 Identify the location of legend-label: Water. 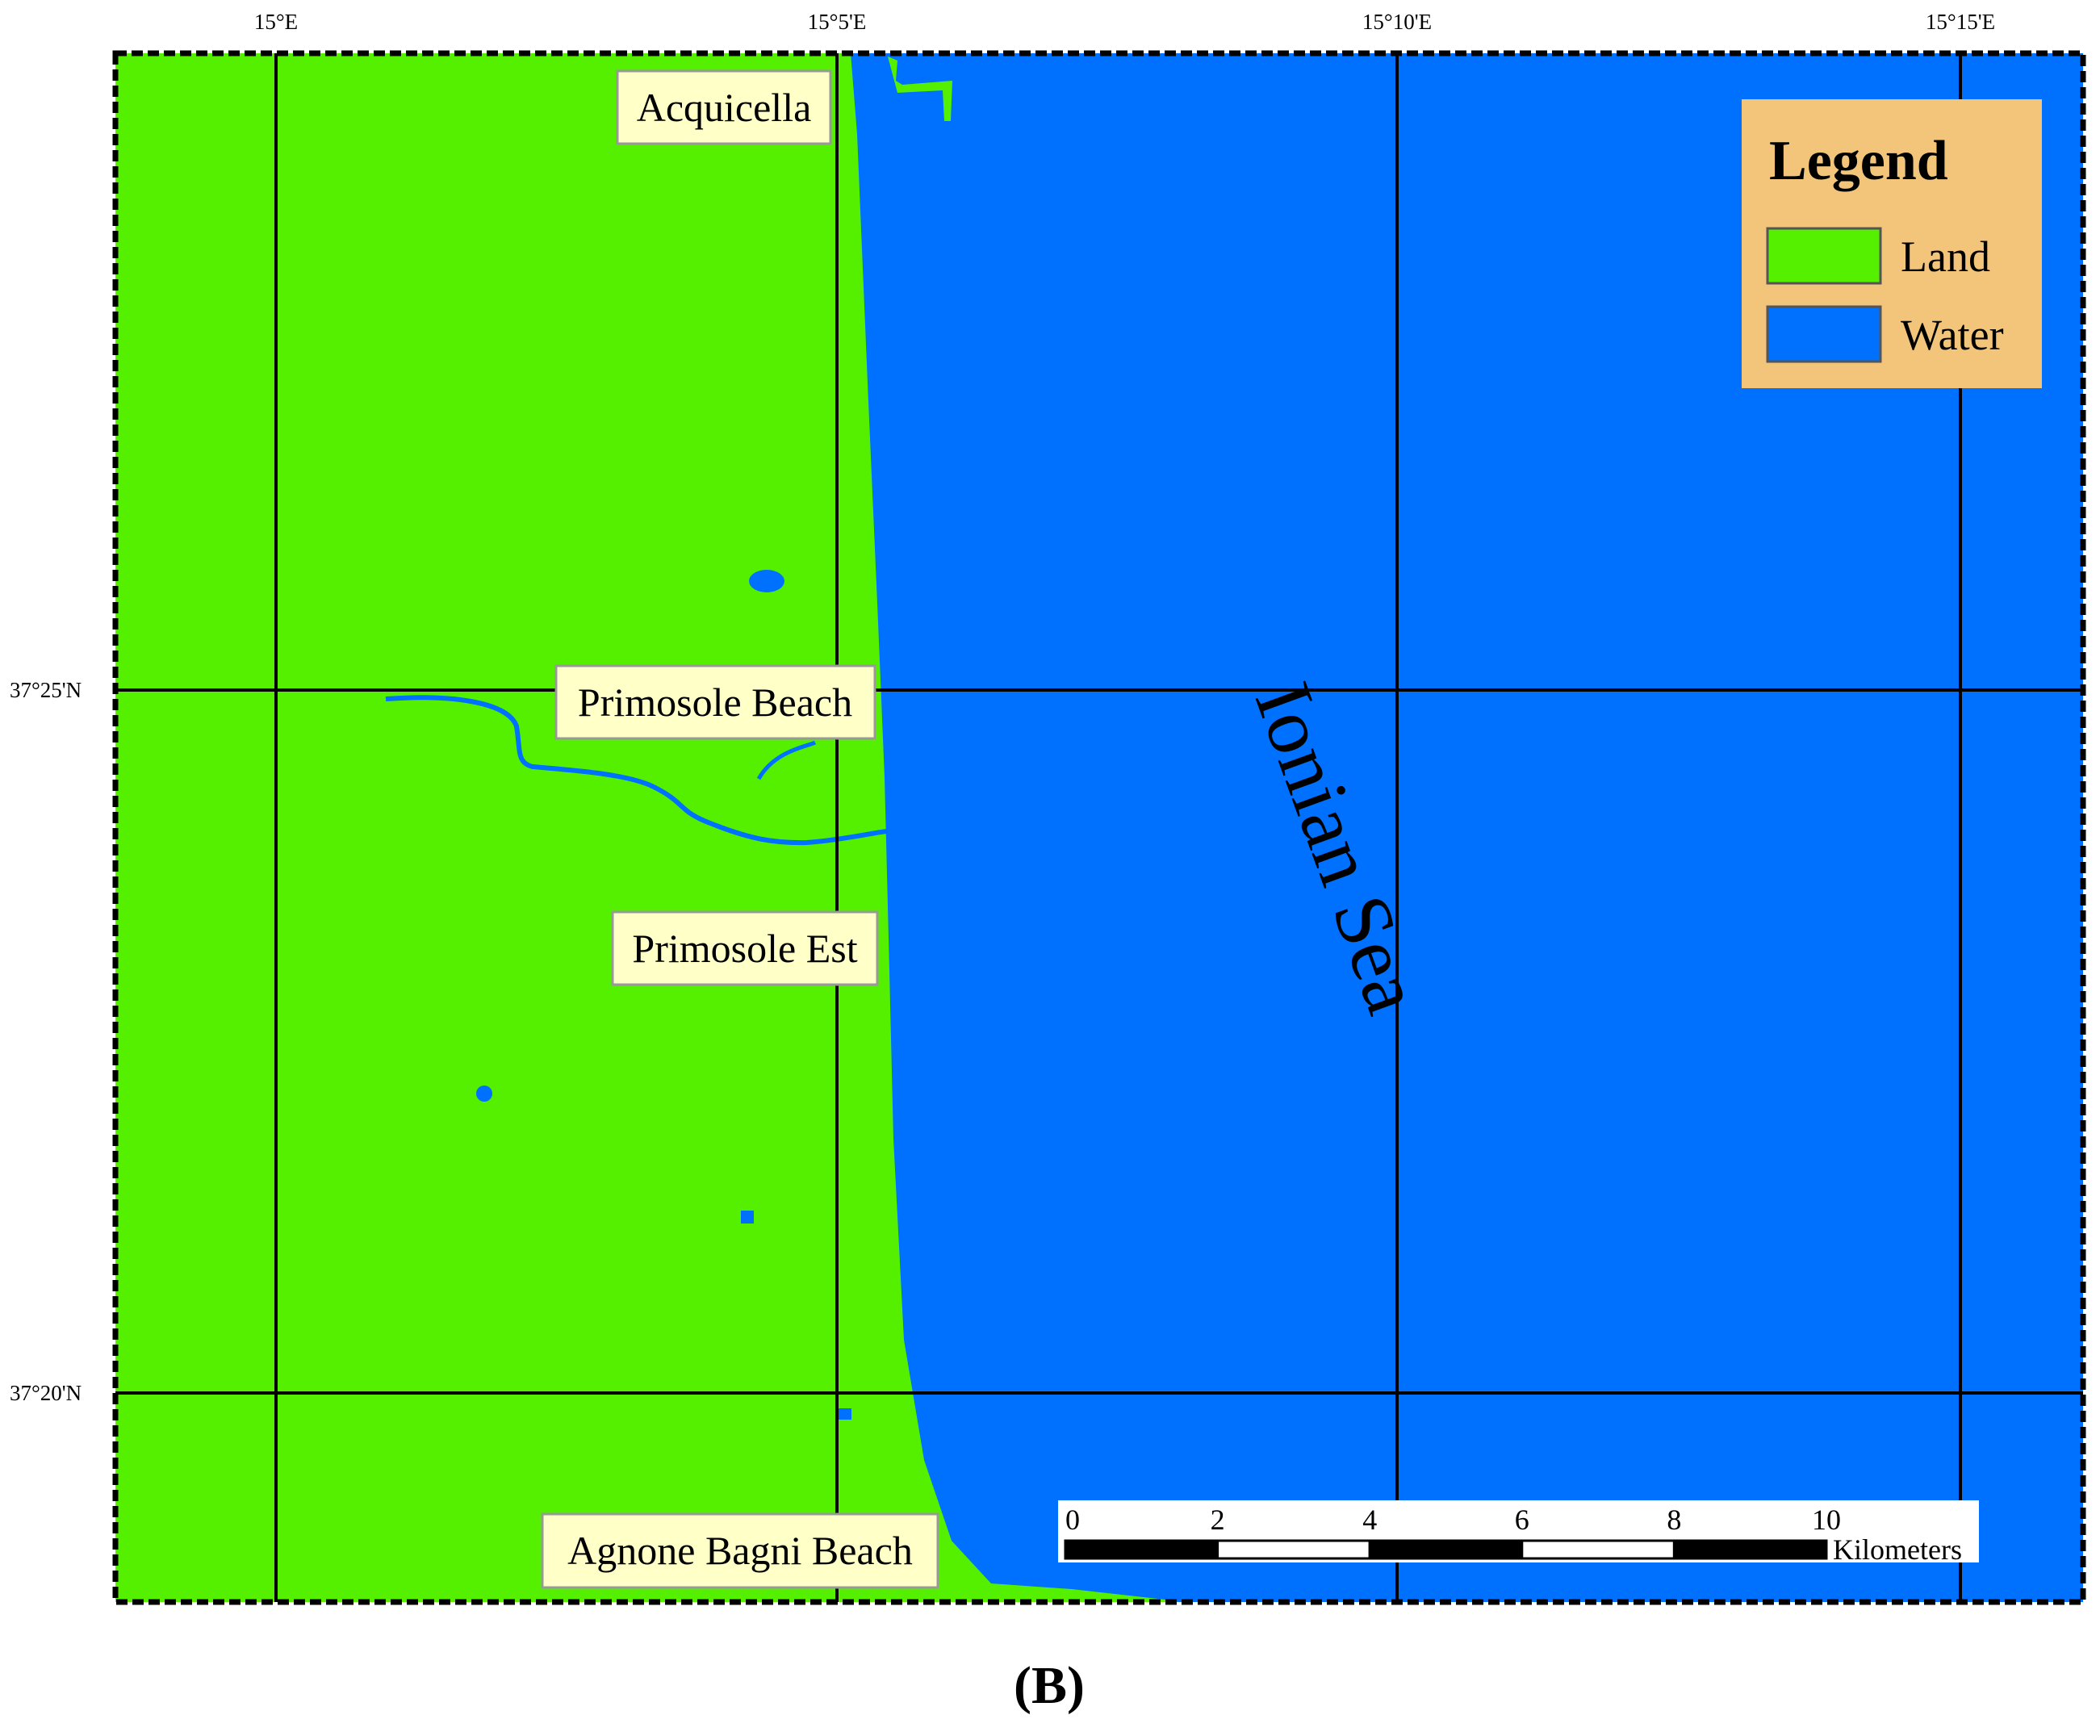
(1952, 335).